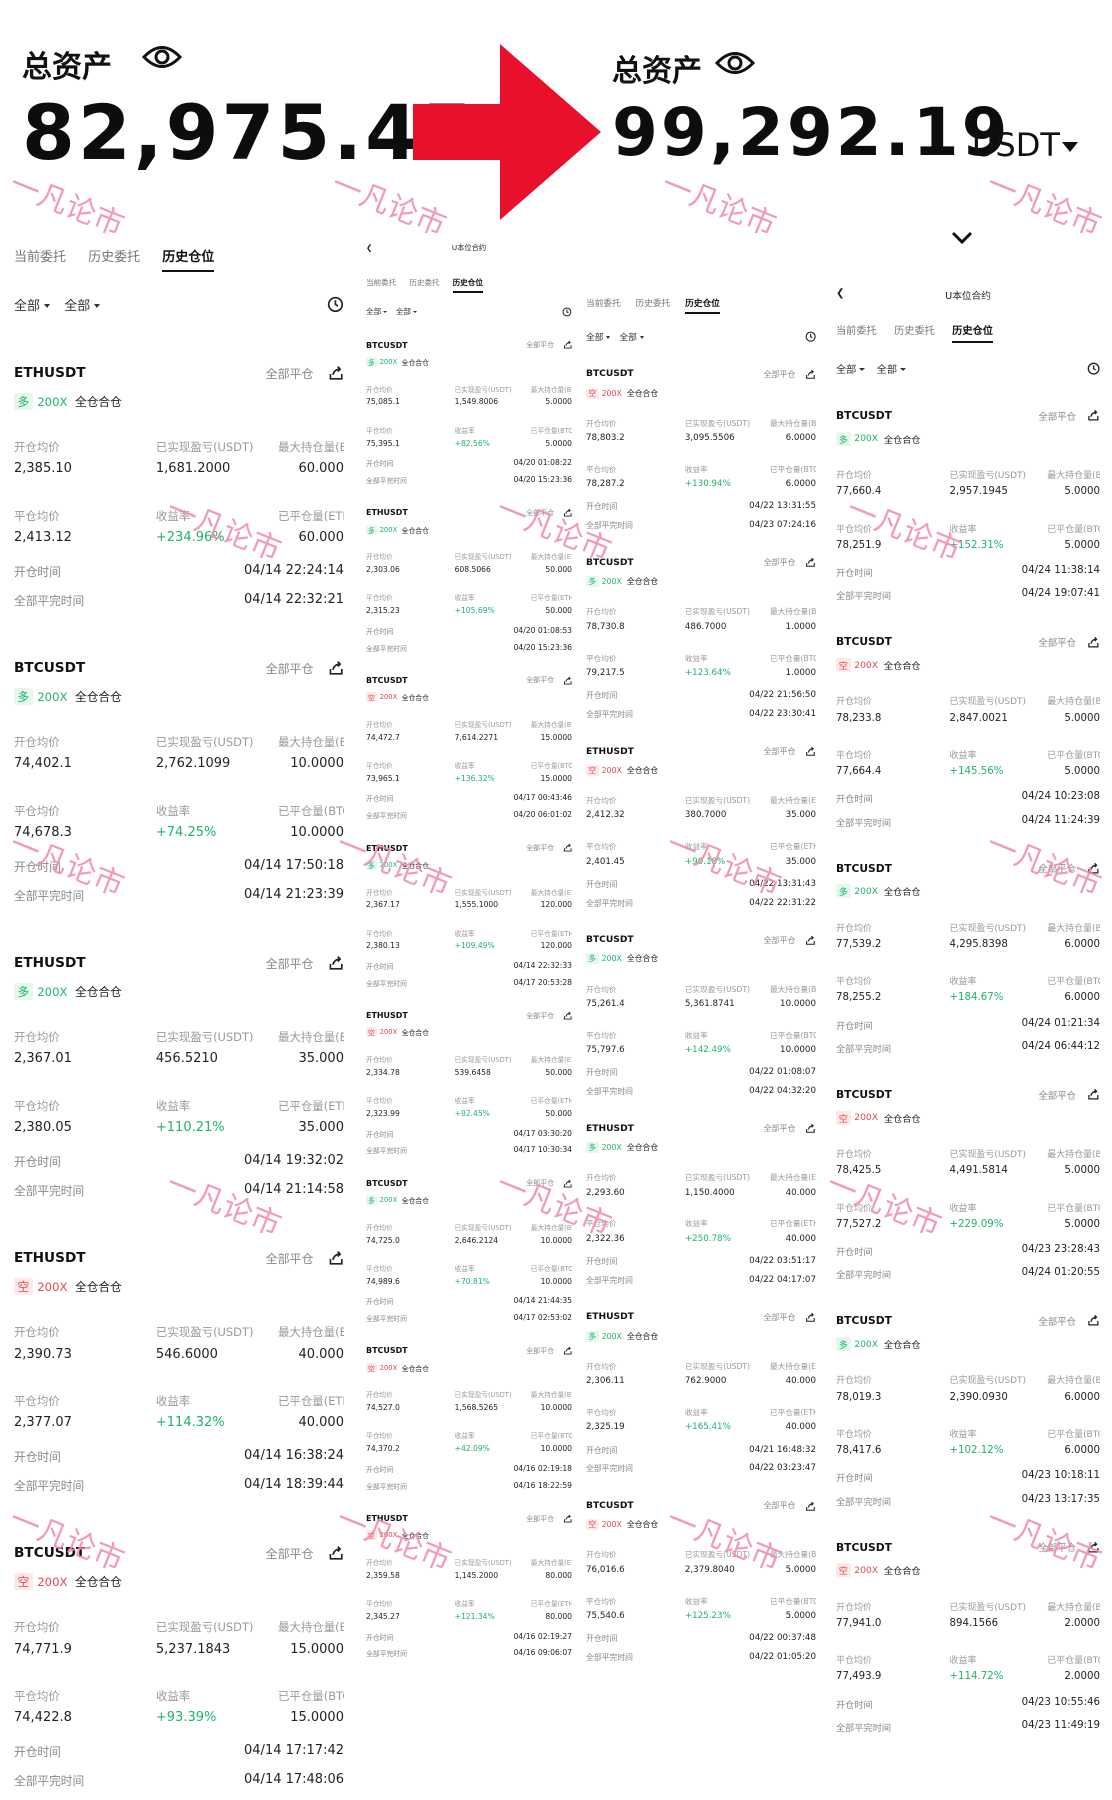 This screenshot has width=1112, height=1800. What do you see at coordinates (551, 1233) in the screenshot?
I see `max-position: 最大持仓量(BTC) 10.0000` at bounding box center [551, 1233].